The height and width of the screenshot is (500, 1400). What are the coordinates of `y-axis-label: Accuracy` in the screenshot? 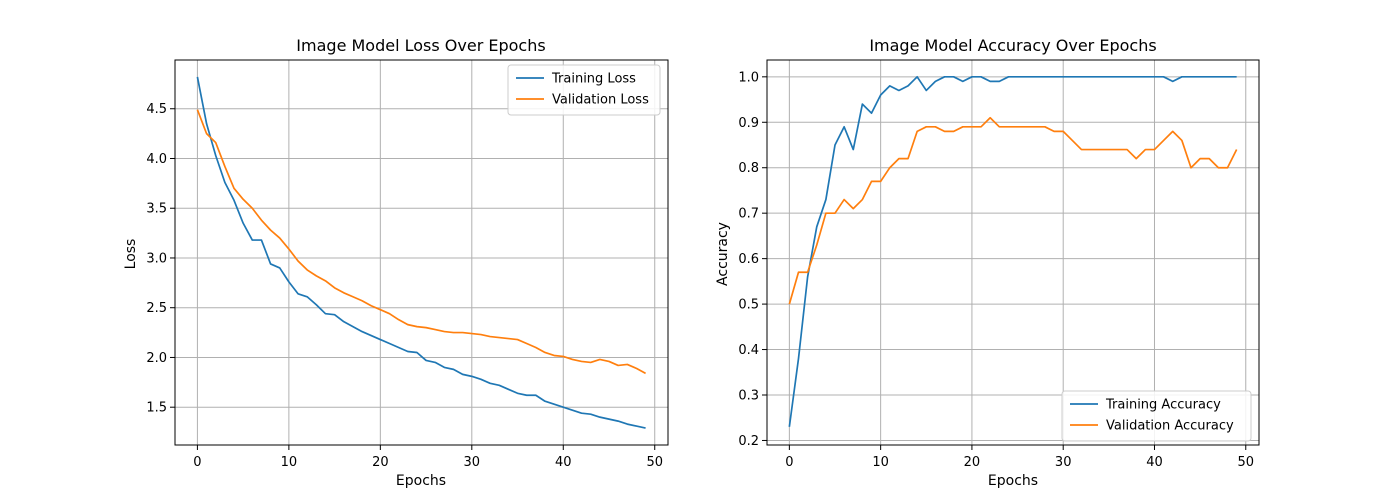 It's located at (723, 254).